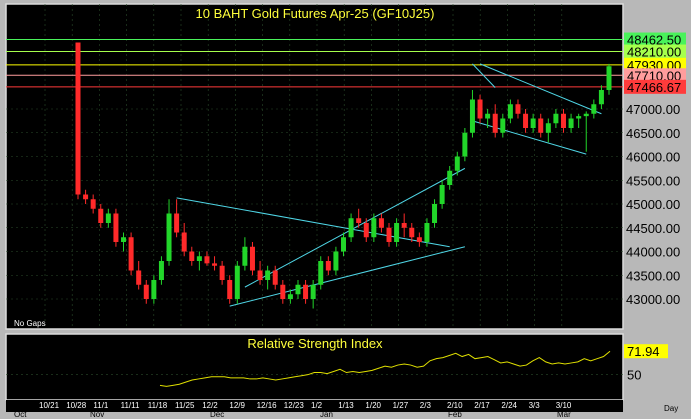 The image size is (691, 419). Describe the element at coordinates (76, 405) in the screenshot. I see `x-tick-label: 10/28` at that location.